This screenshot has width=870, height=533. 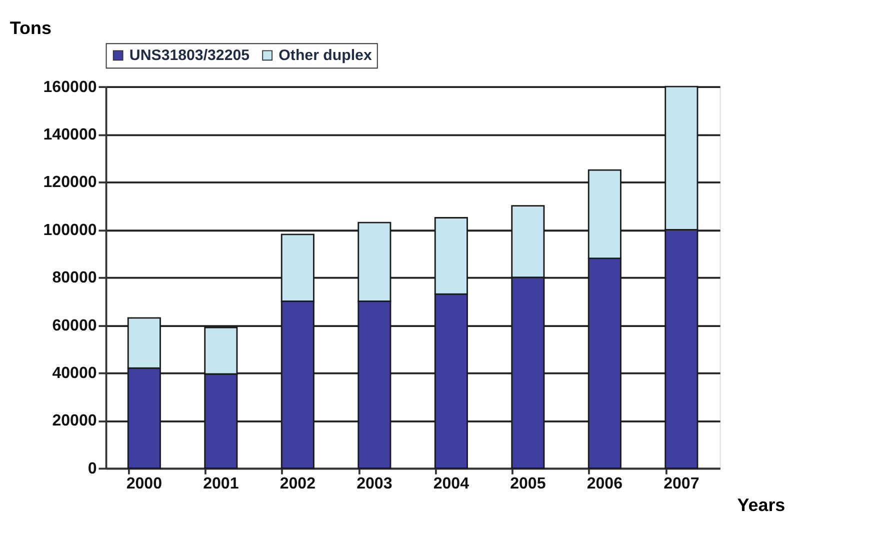 I want to click on x-tick-label: 2004, so click(x=451, y=483).